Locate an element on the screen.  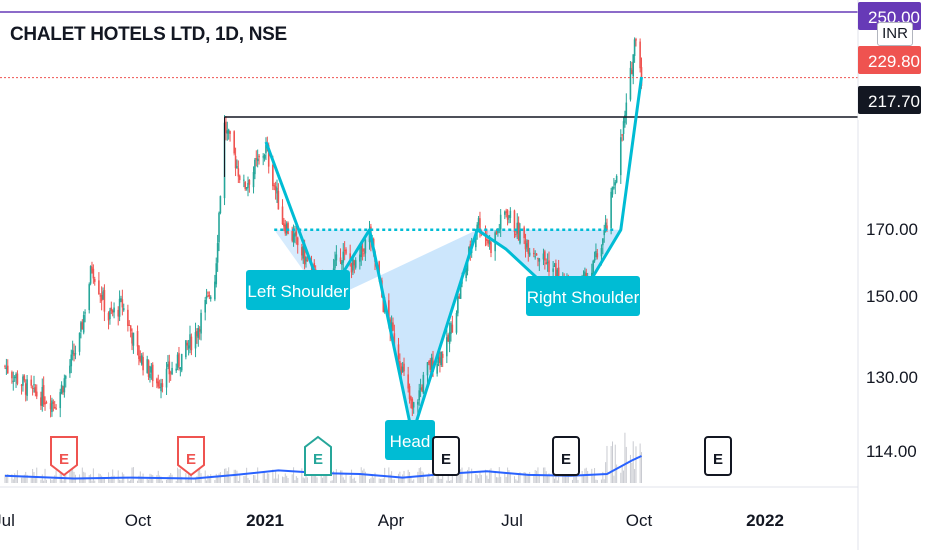
y-tick-label: 130.00 is located at coordinates (892, 377).